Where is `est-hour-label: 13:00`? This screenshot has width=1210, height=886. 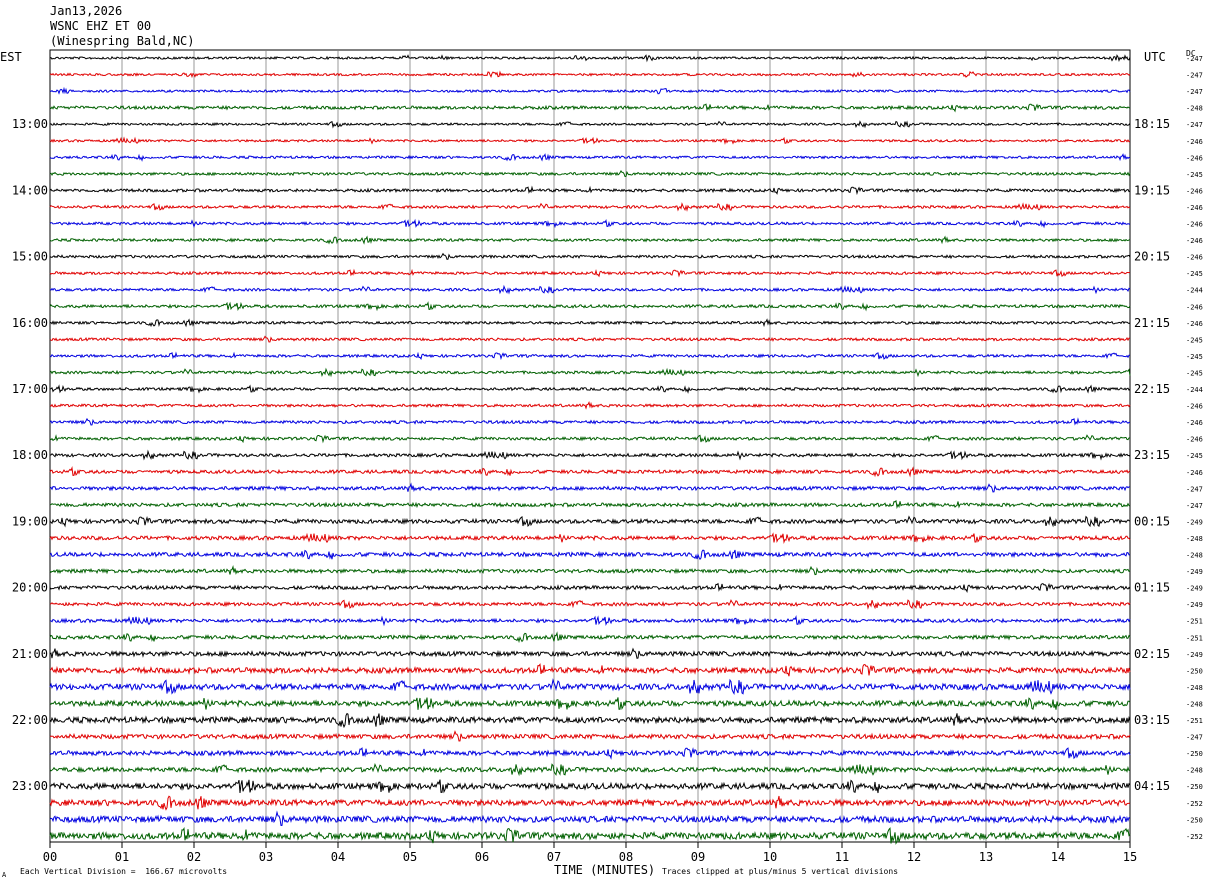 est-hour-label: 13:00 is located at coordinates (30, 124).